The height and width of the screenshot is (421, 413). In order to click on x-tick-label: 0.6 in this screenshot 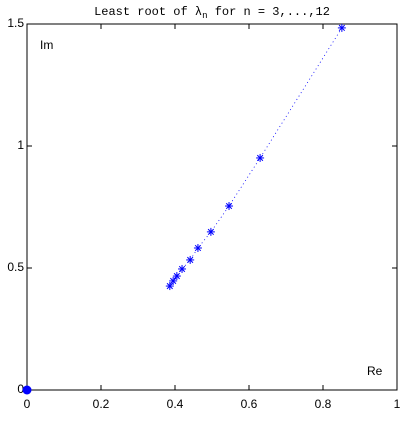, I will do `click(249, 404)`.